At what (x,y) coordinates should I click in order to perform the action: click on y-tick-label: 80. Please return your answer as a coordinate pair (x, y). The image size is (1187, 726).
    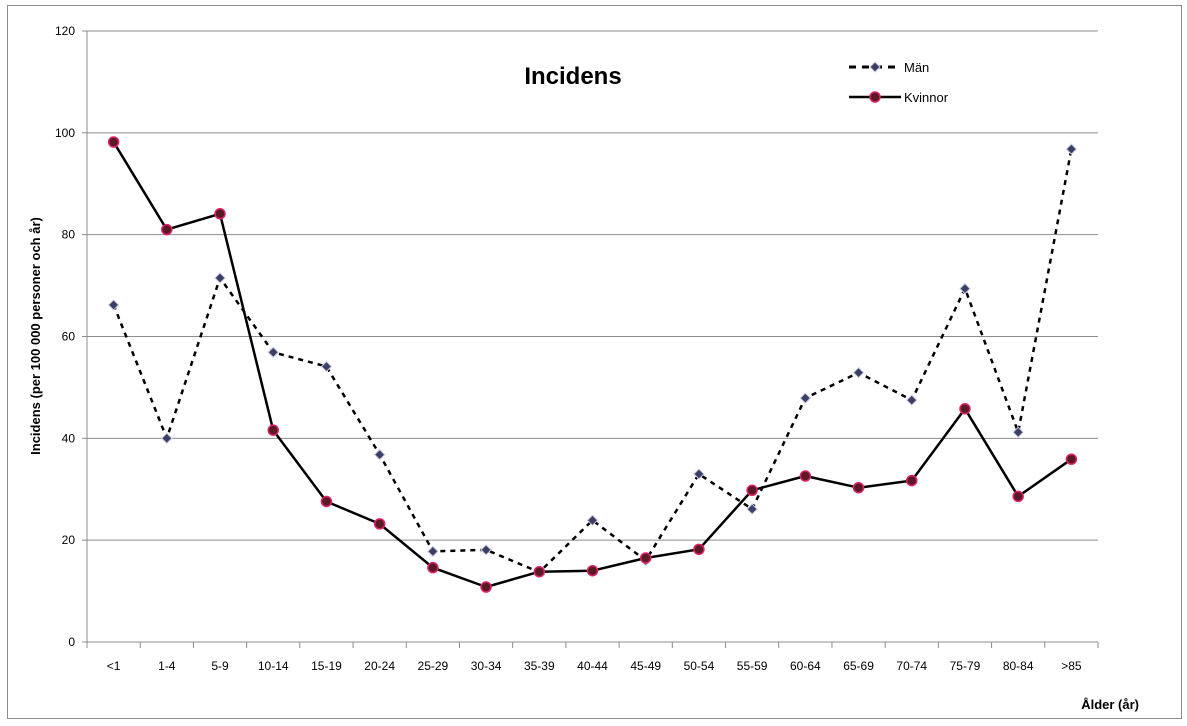
    Looking at the image, I should click on (69, 235).